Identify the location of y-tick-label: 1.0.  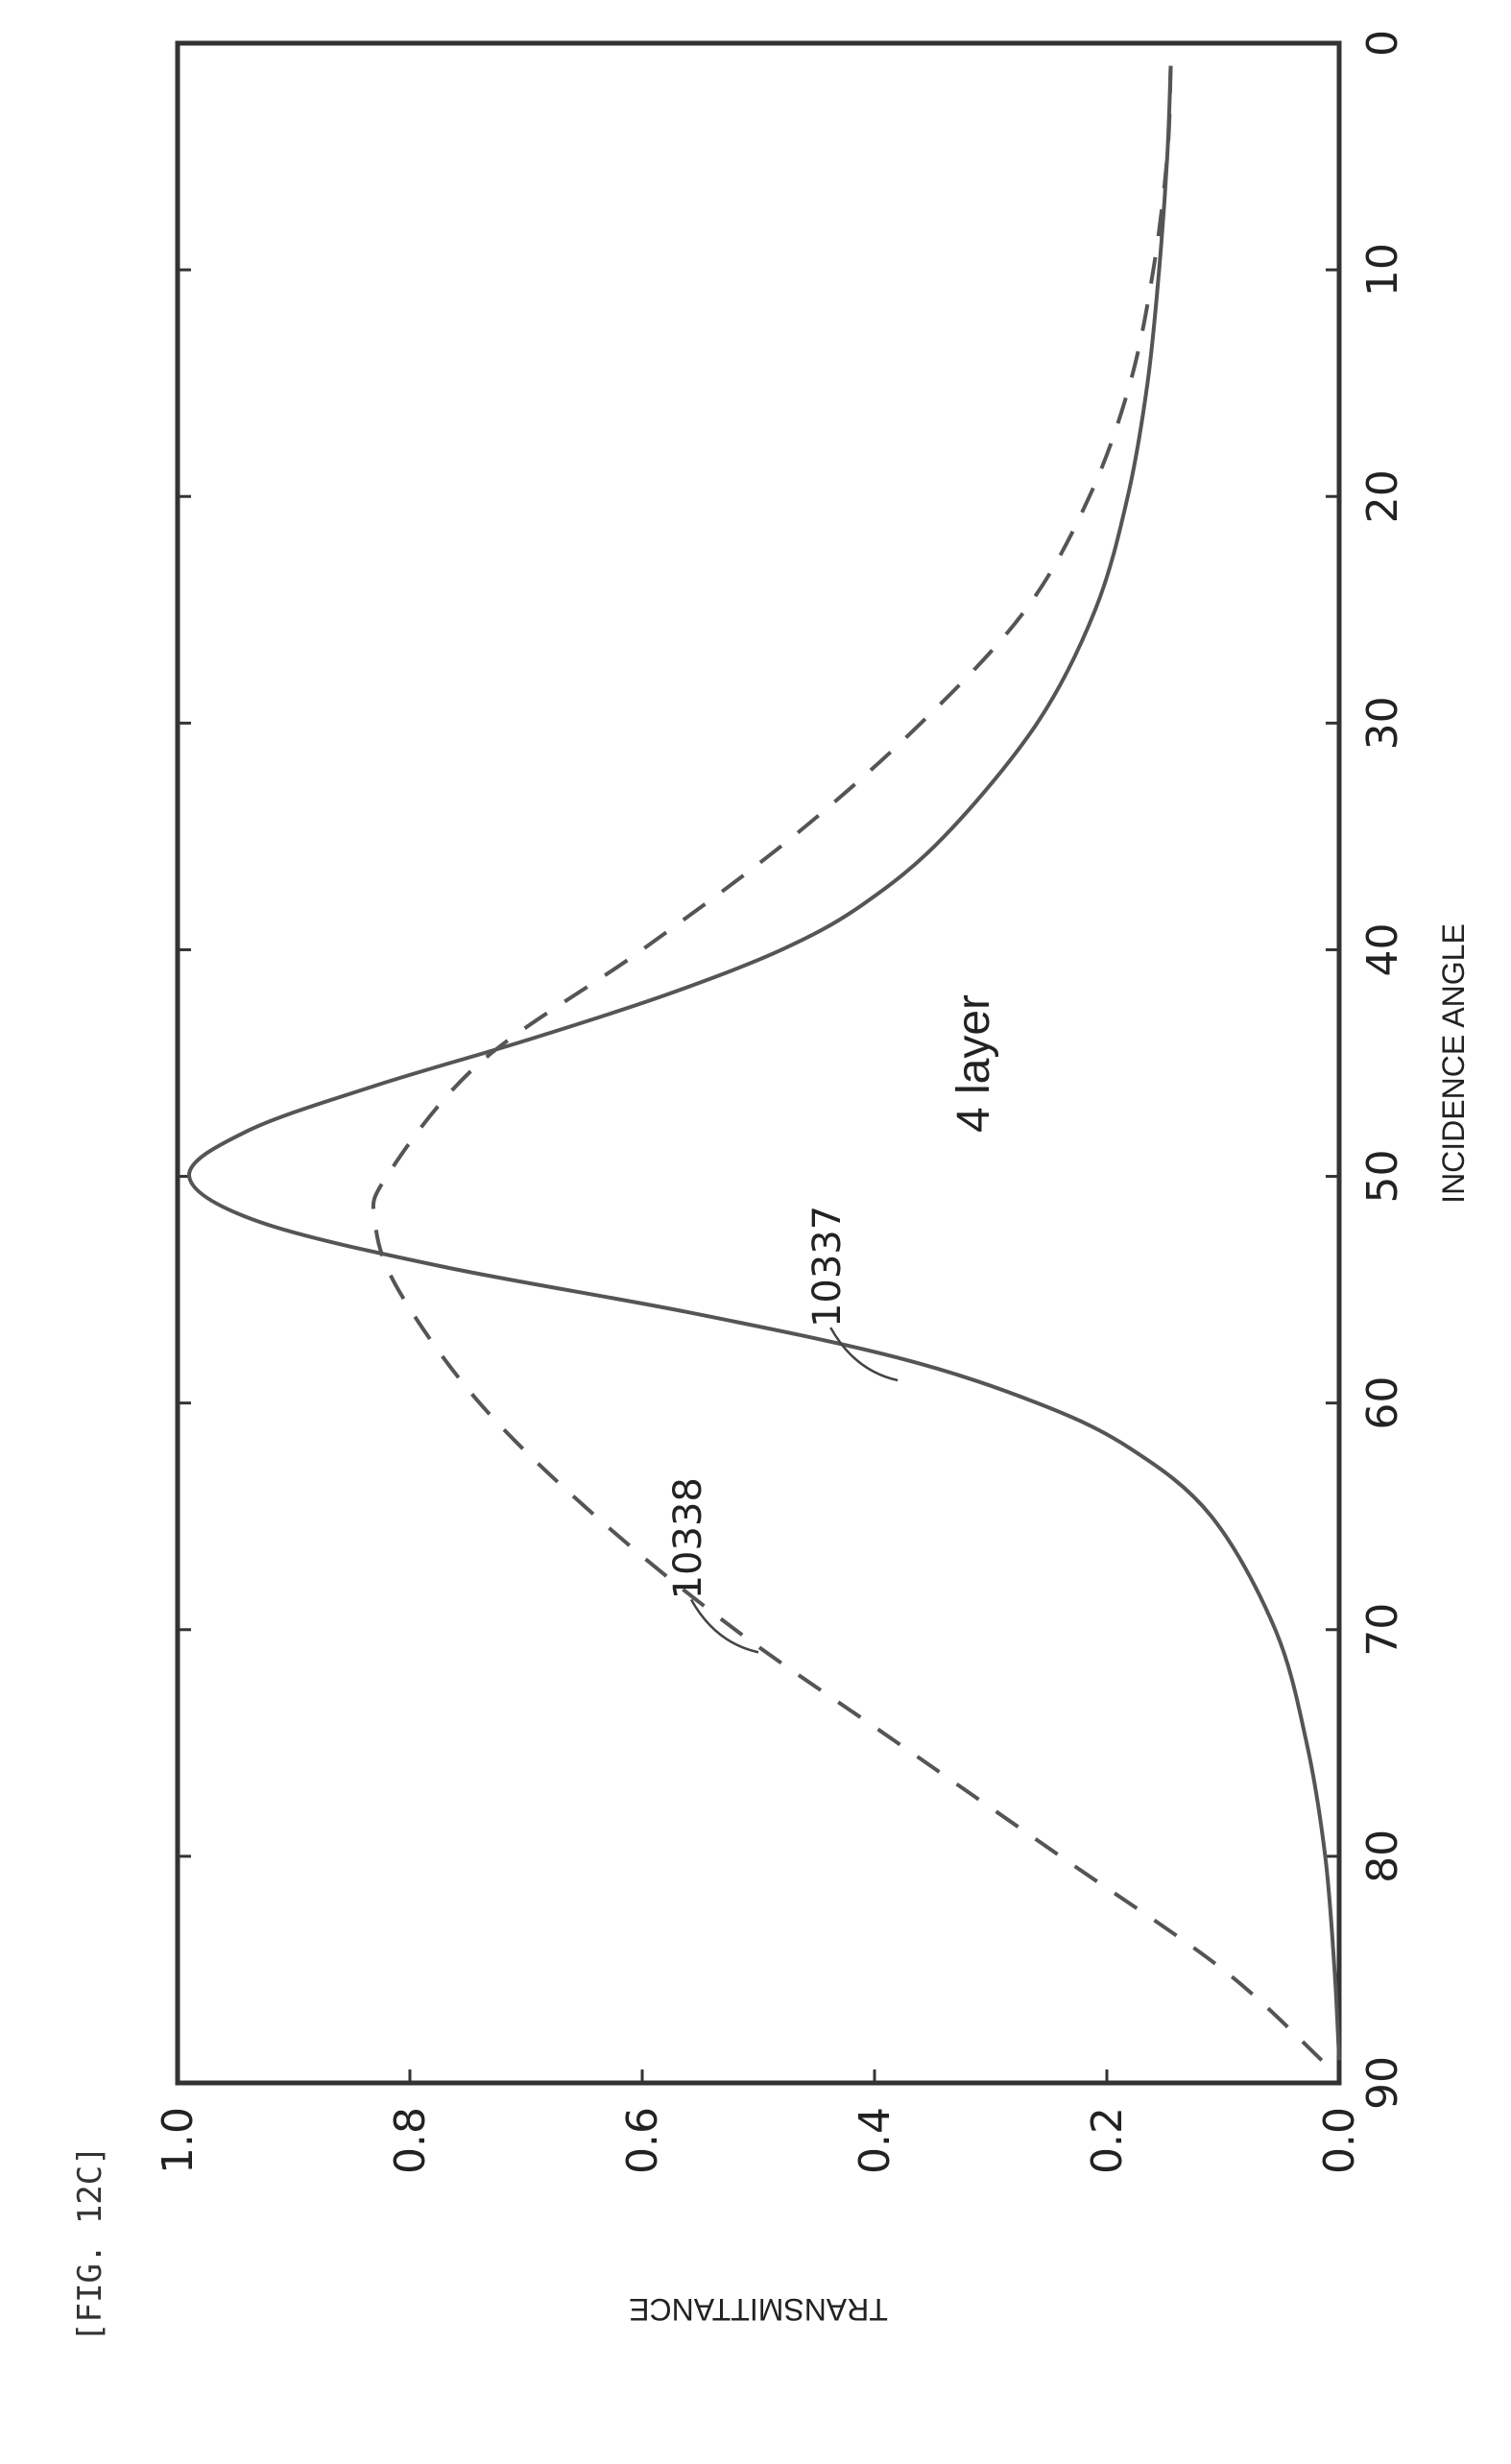
(178, 2140).